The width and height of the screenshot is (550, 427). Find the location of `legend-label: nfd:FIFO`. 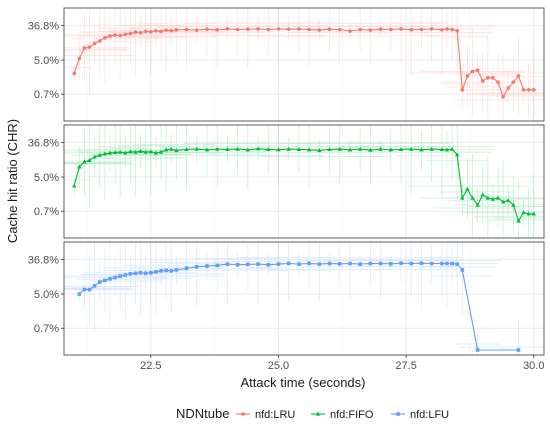

legend-label: nfd:FIFO is located at coordinates (352, 415).